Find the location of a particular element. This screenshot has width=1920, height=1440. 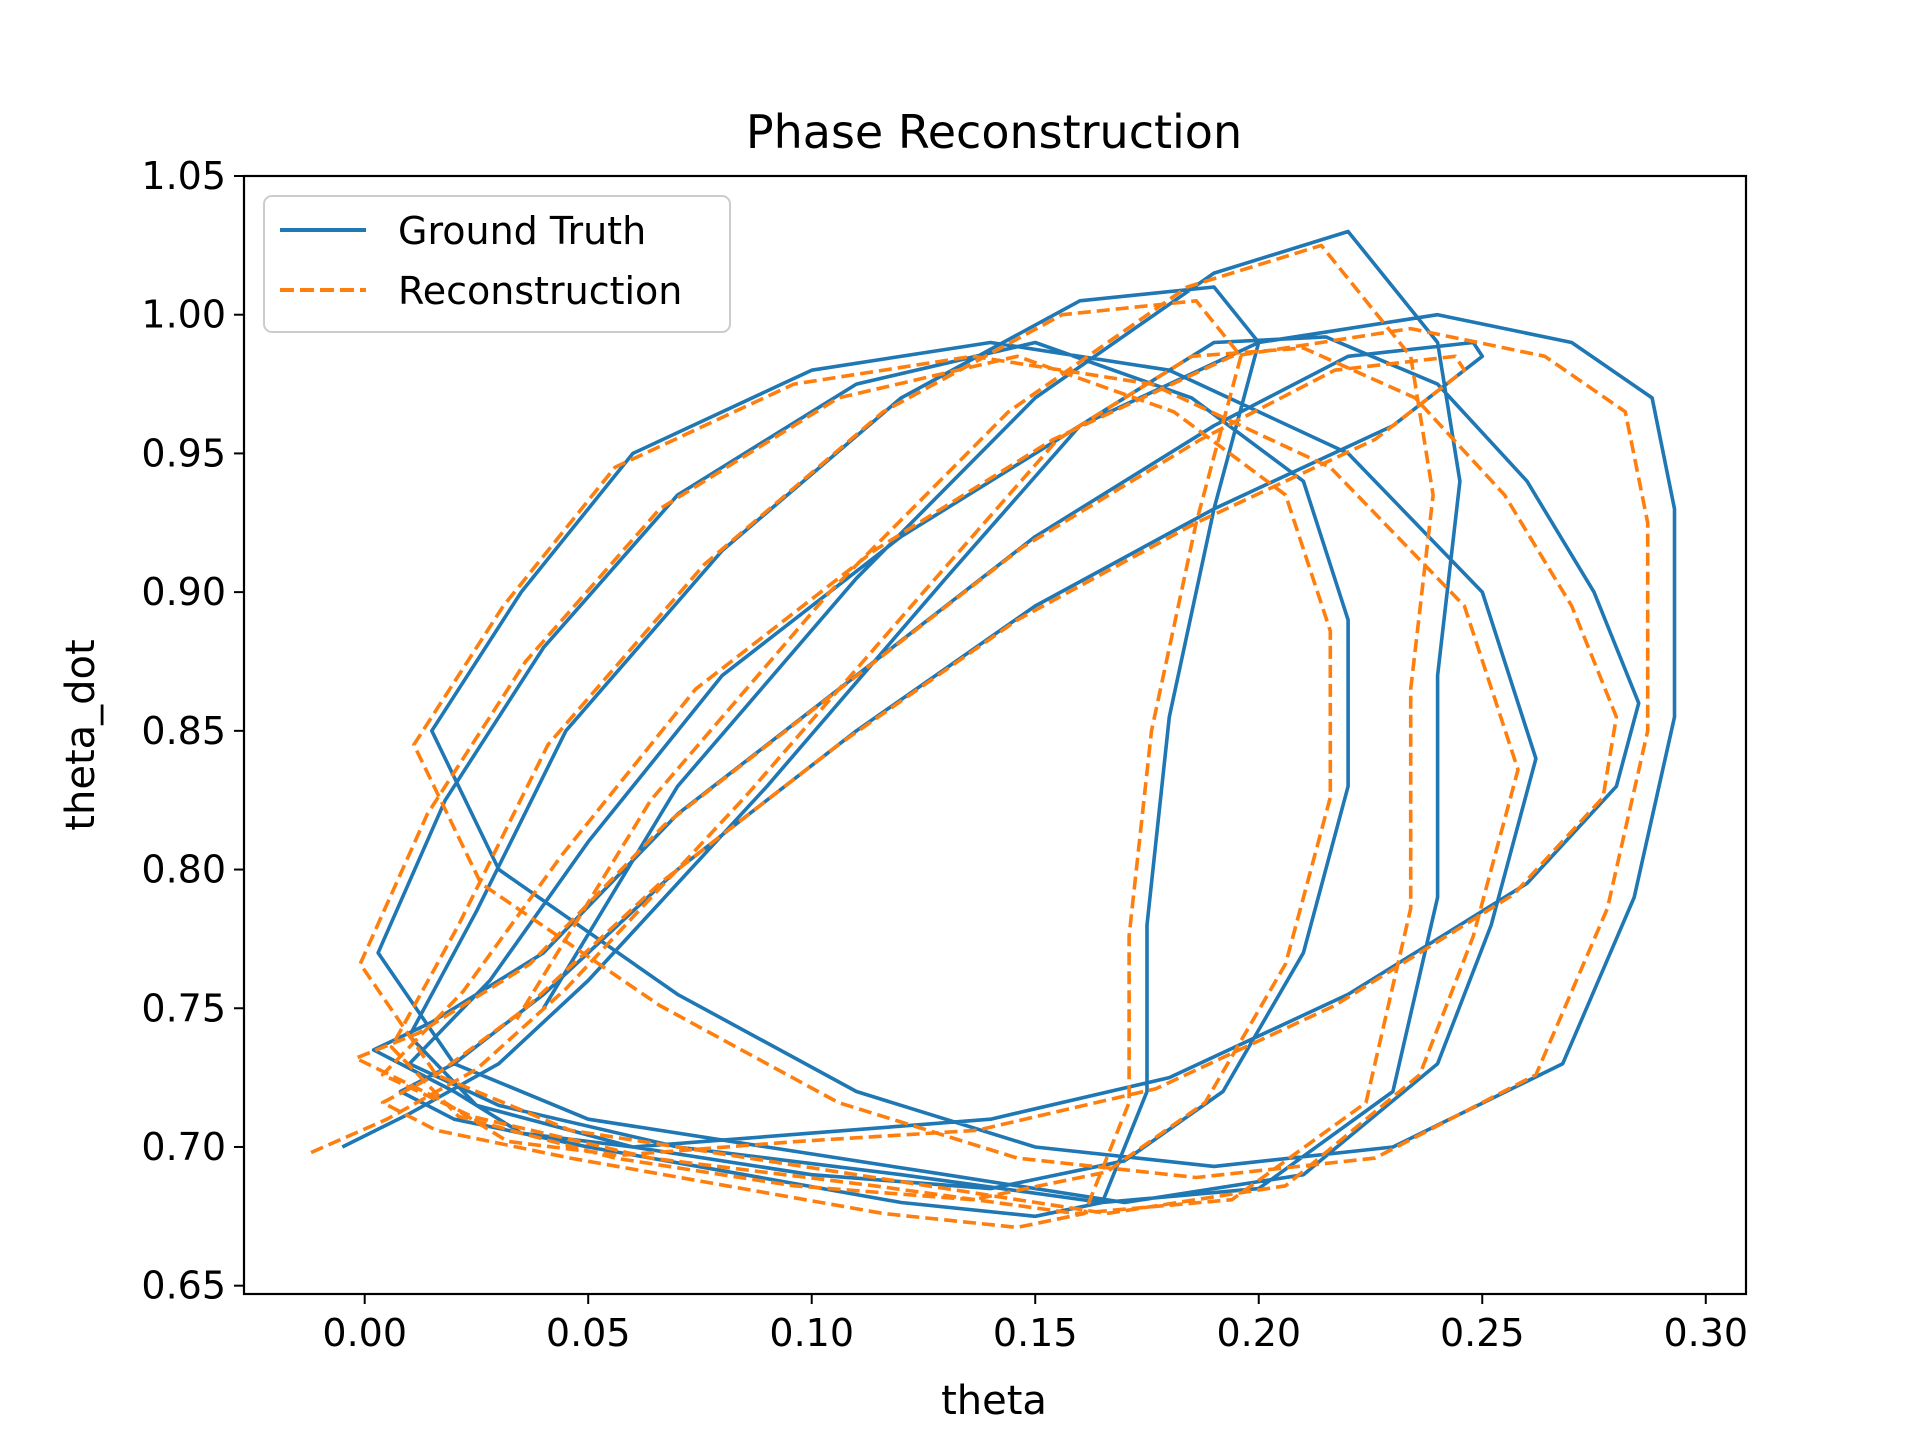

y-axis: 0.65 0.70 0.75 0.80 0.85 0.90 0.95 1.00 1.05 is located at coordinates (192, 731).